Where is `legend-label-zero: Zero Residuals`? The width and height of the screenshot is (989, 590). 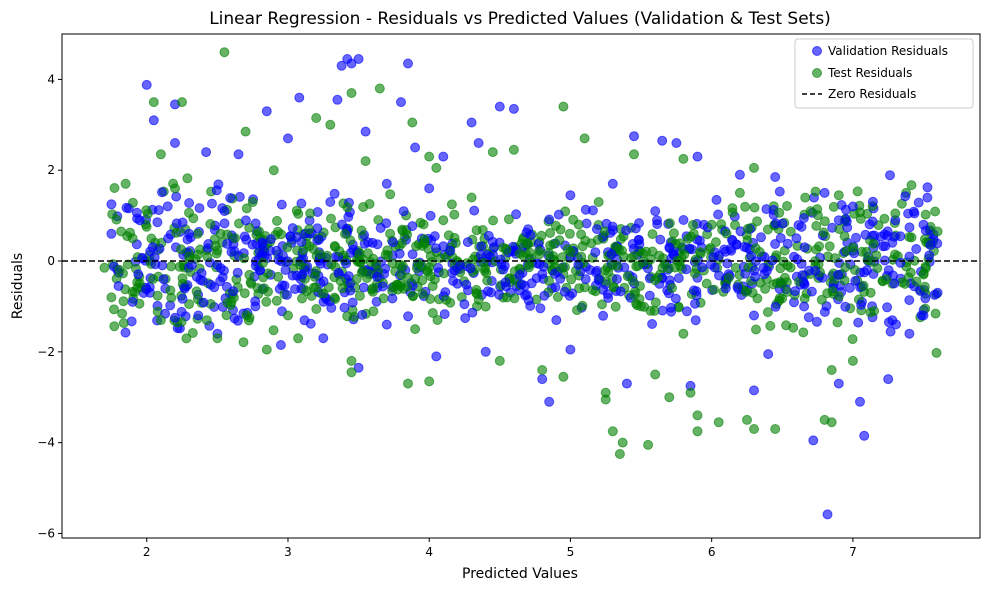 legend-label-zero: Zero Residuals is located at coordinates (872, 94).